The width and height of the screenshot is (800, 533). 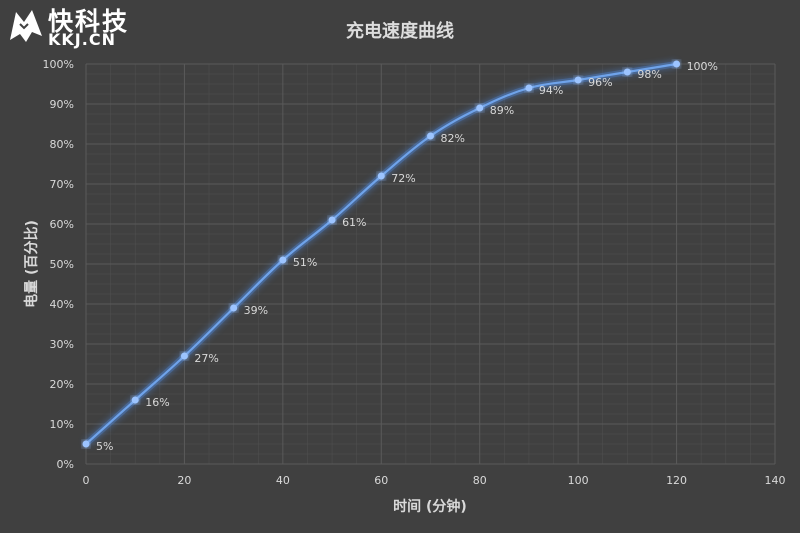 I want to click on data-label: 72%, so click(x=403, y=178).